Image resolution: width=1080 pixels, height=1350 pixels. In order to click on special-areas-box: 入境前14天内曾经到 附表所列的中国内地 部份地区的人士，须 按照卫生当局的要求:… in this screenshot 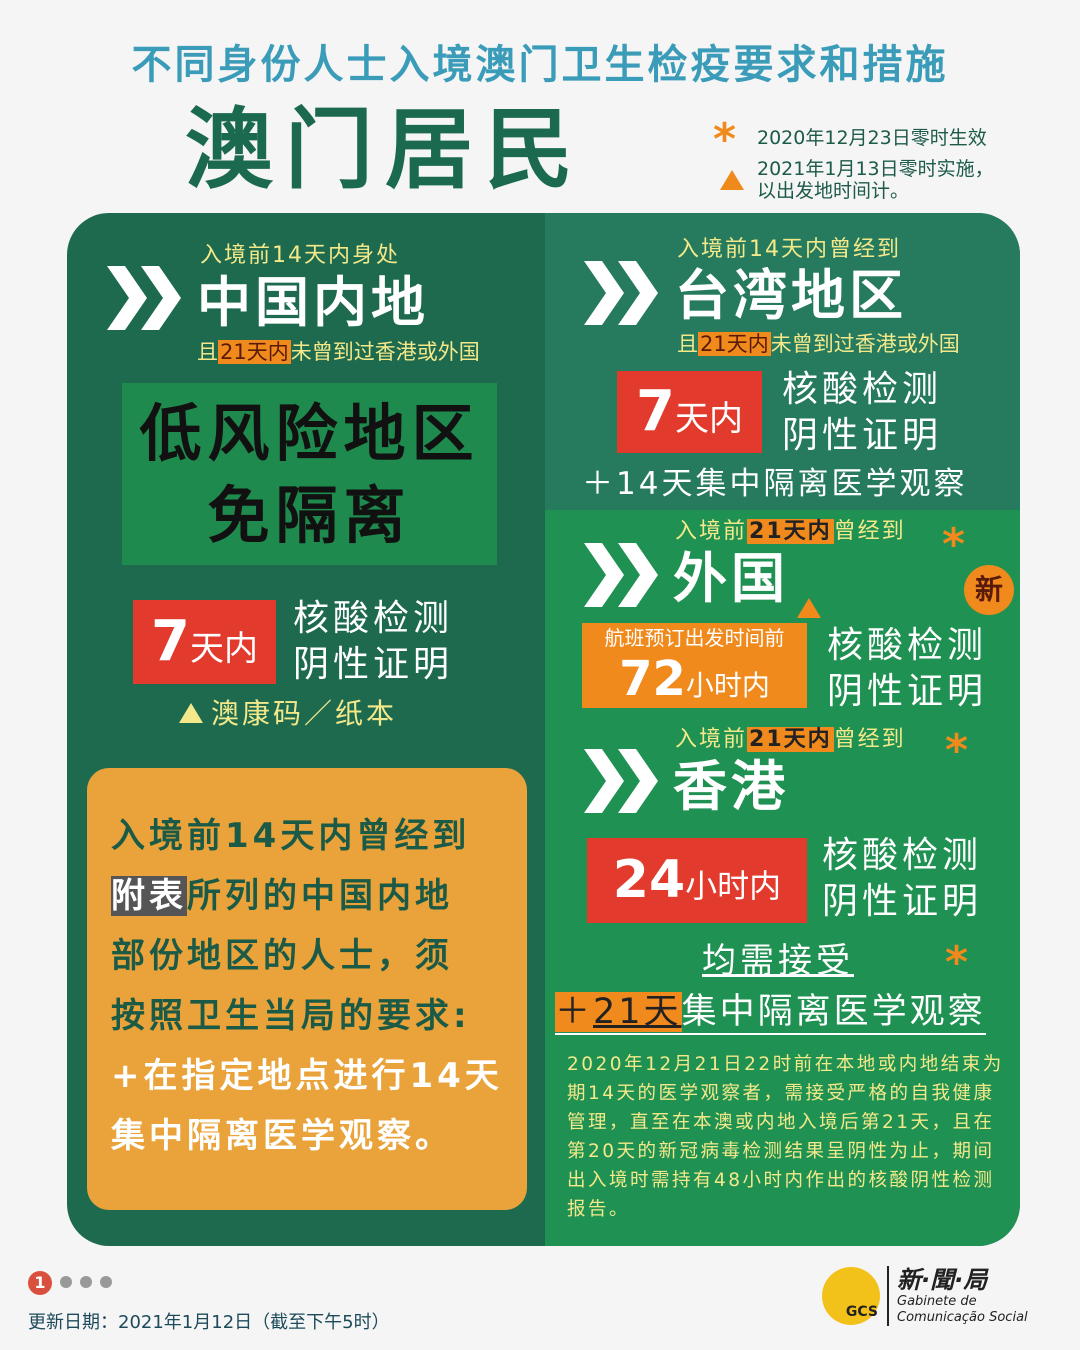, I will do `click(307, 989)`.